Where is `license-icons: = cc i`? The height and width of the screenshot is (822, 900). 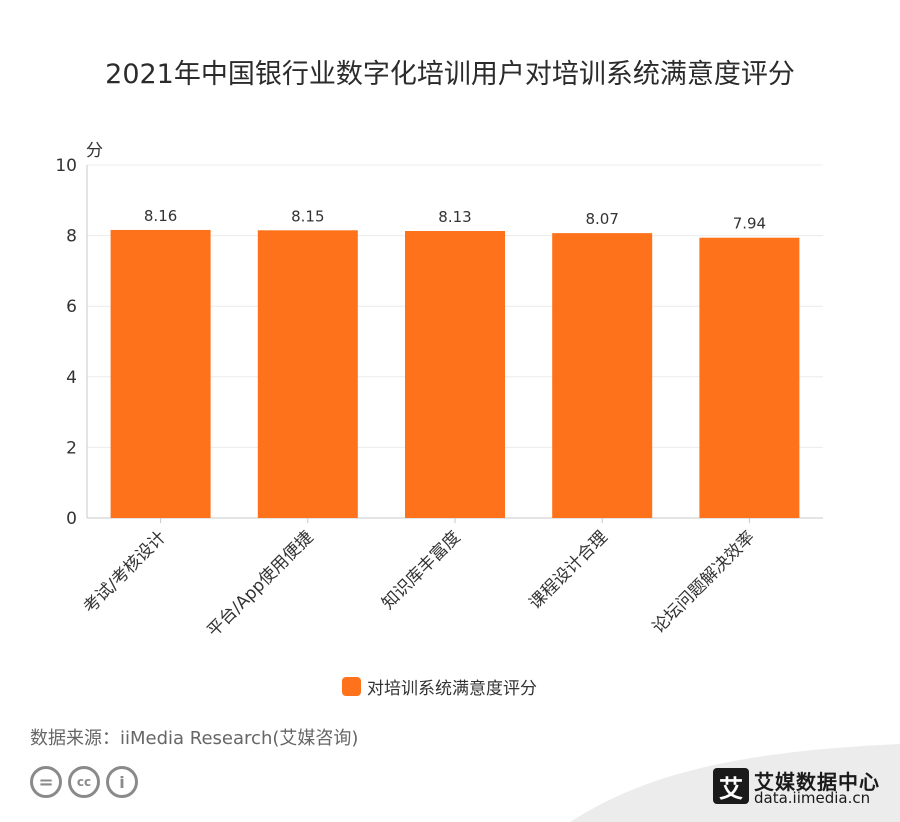 license-icons: = cc i is located at coordinates (84, 782).